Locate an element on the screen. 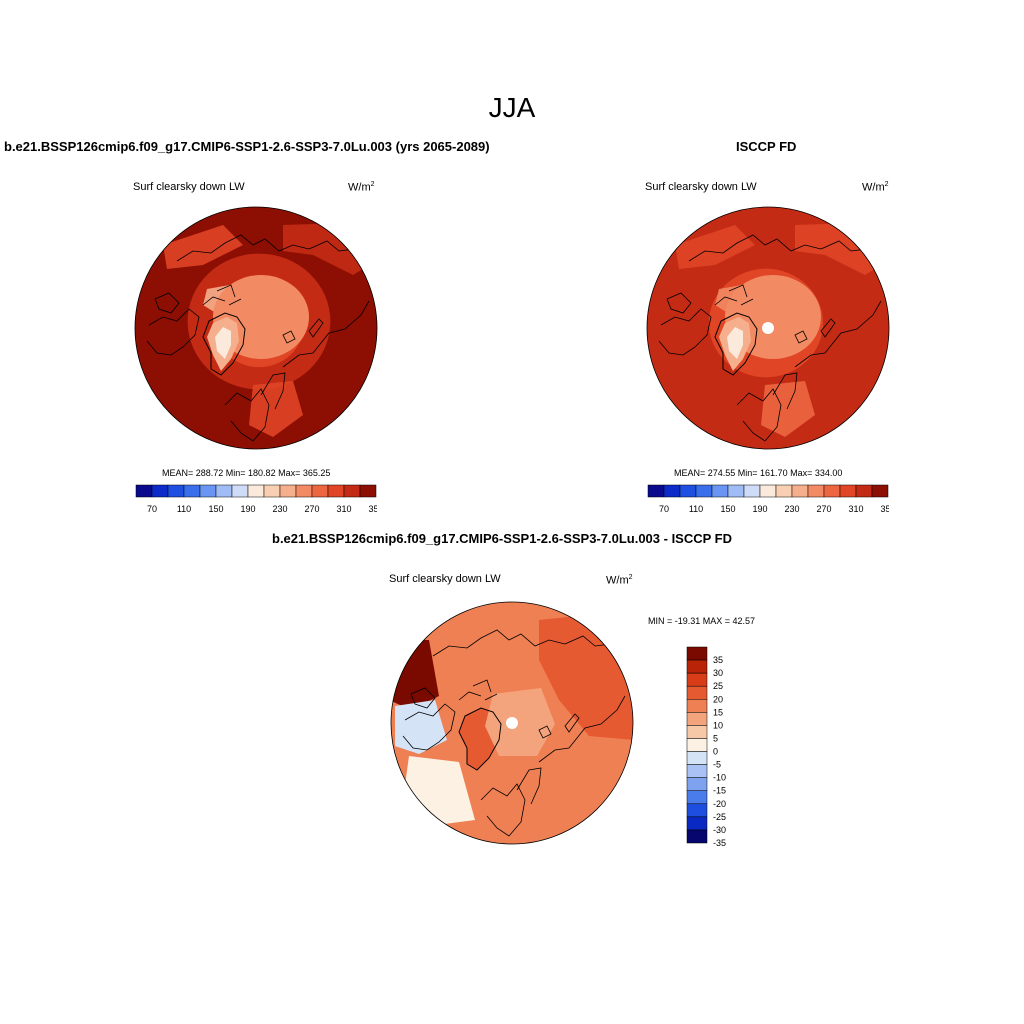 This screenshot has height=1024, width=1024. colorbar-tick-label: 25 is located at coordinates (718, 686).